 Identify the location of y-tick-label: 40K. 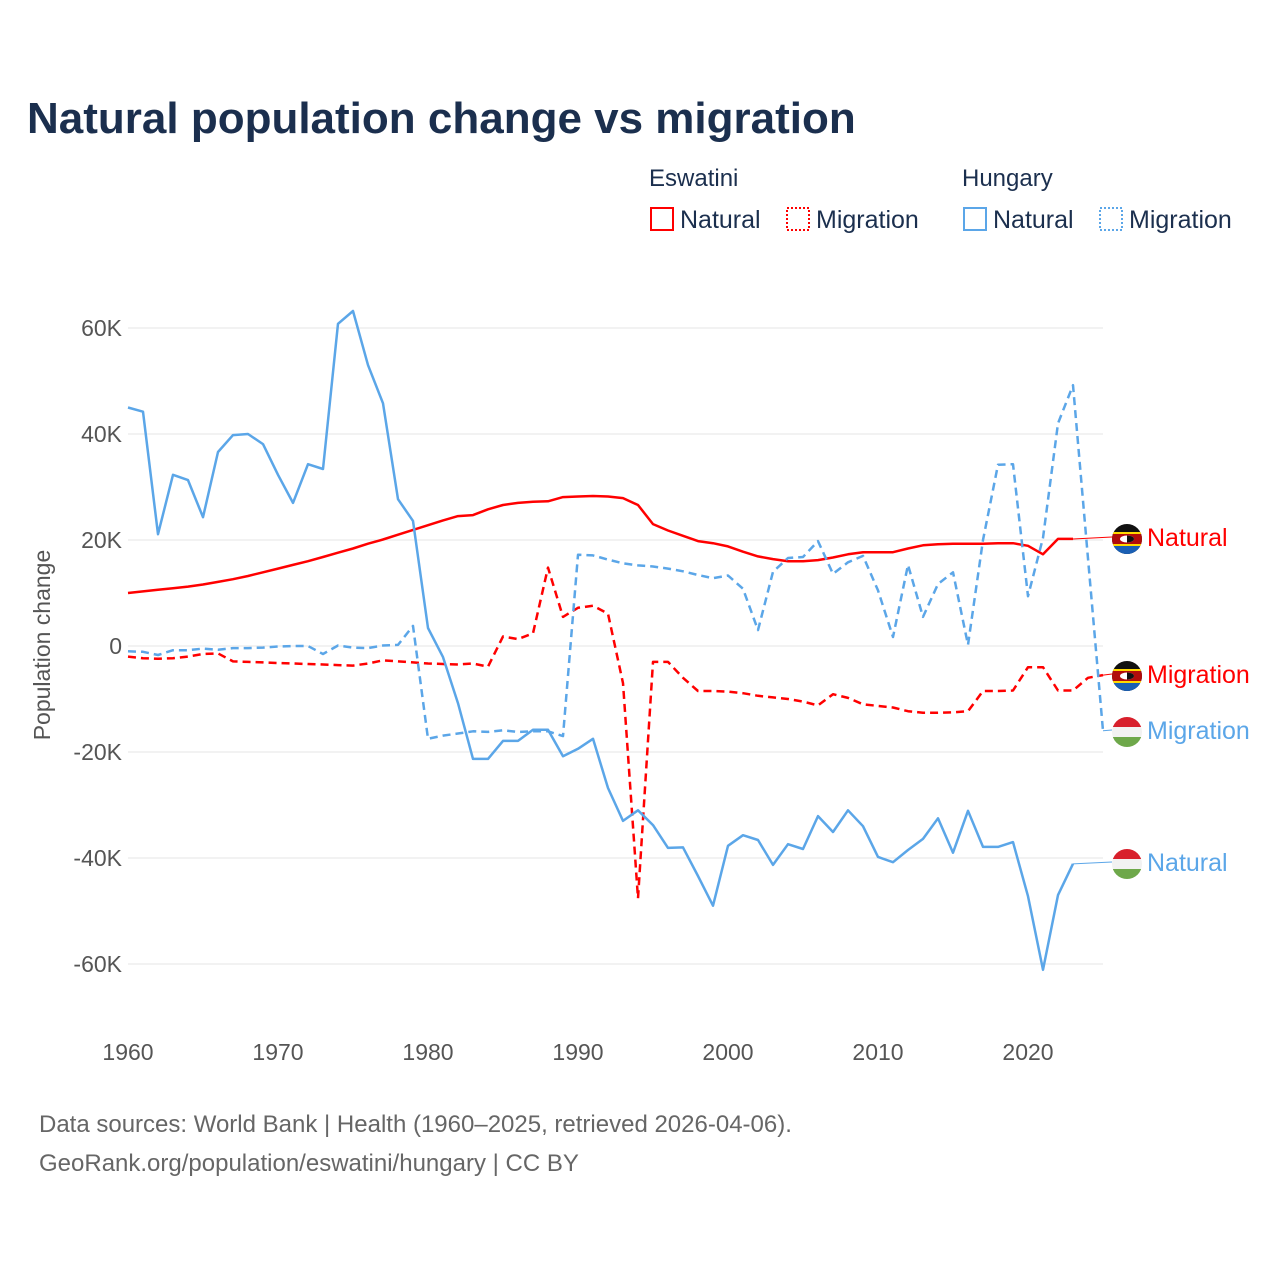
(102, 434).